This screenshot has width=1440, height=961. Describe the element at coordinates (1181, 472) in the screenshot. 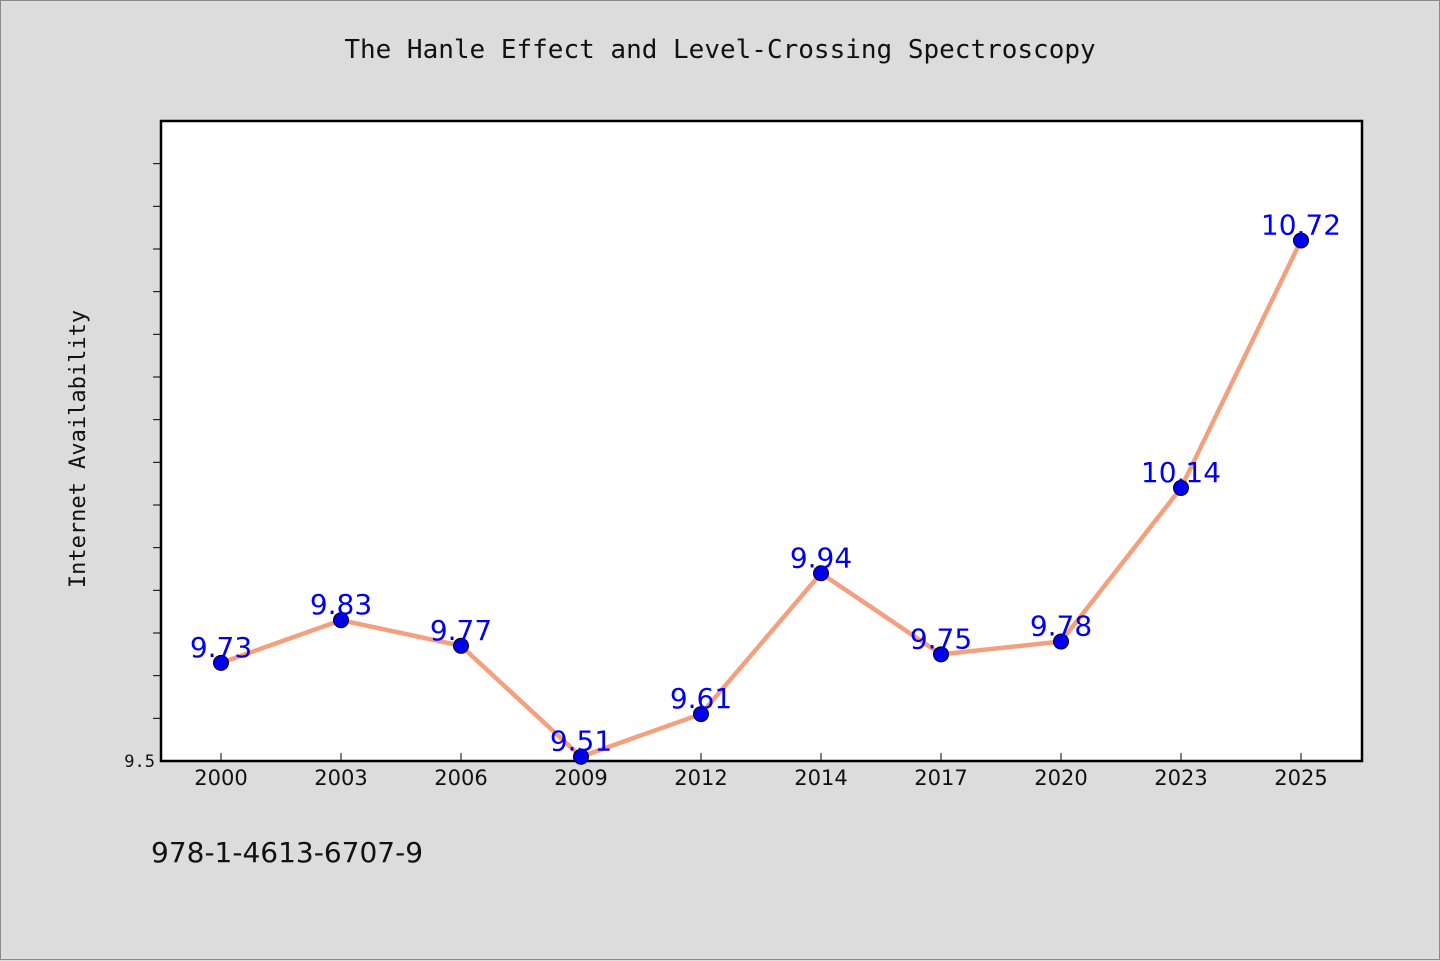

I see `data-label: 10.14` at that location.